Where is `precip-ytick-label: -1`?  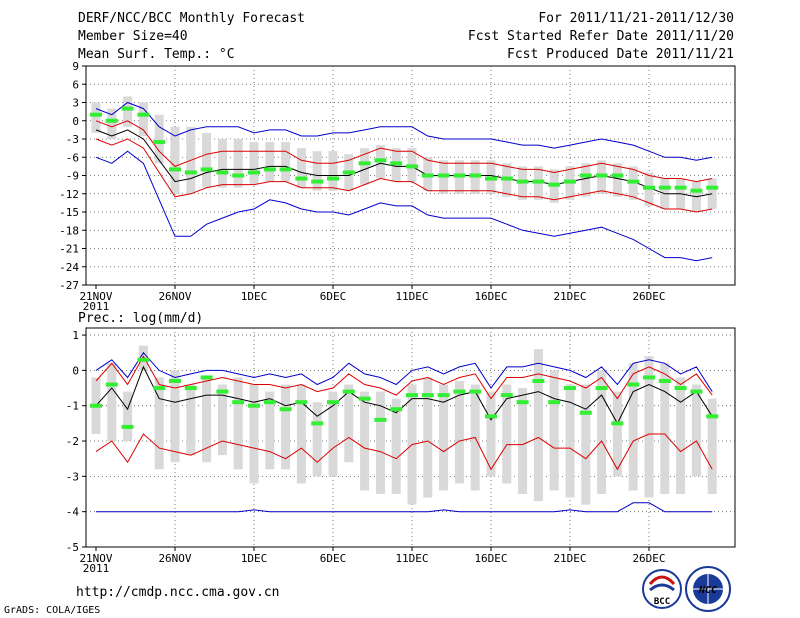
precip-ytick-label: -1 is located at coordinates (72, 406).